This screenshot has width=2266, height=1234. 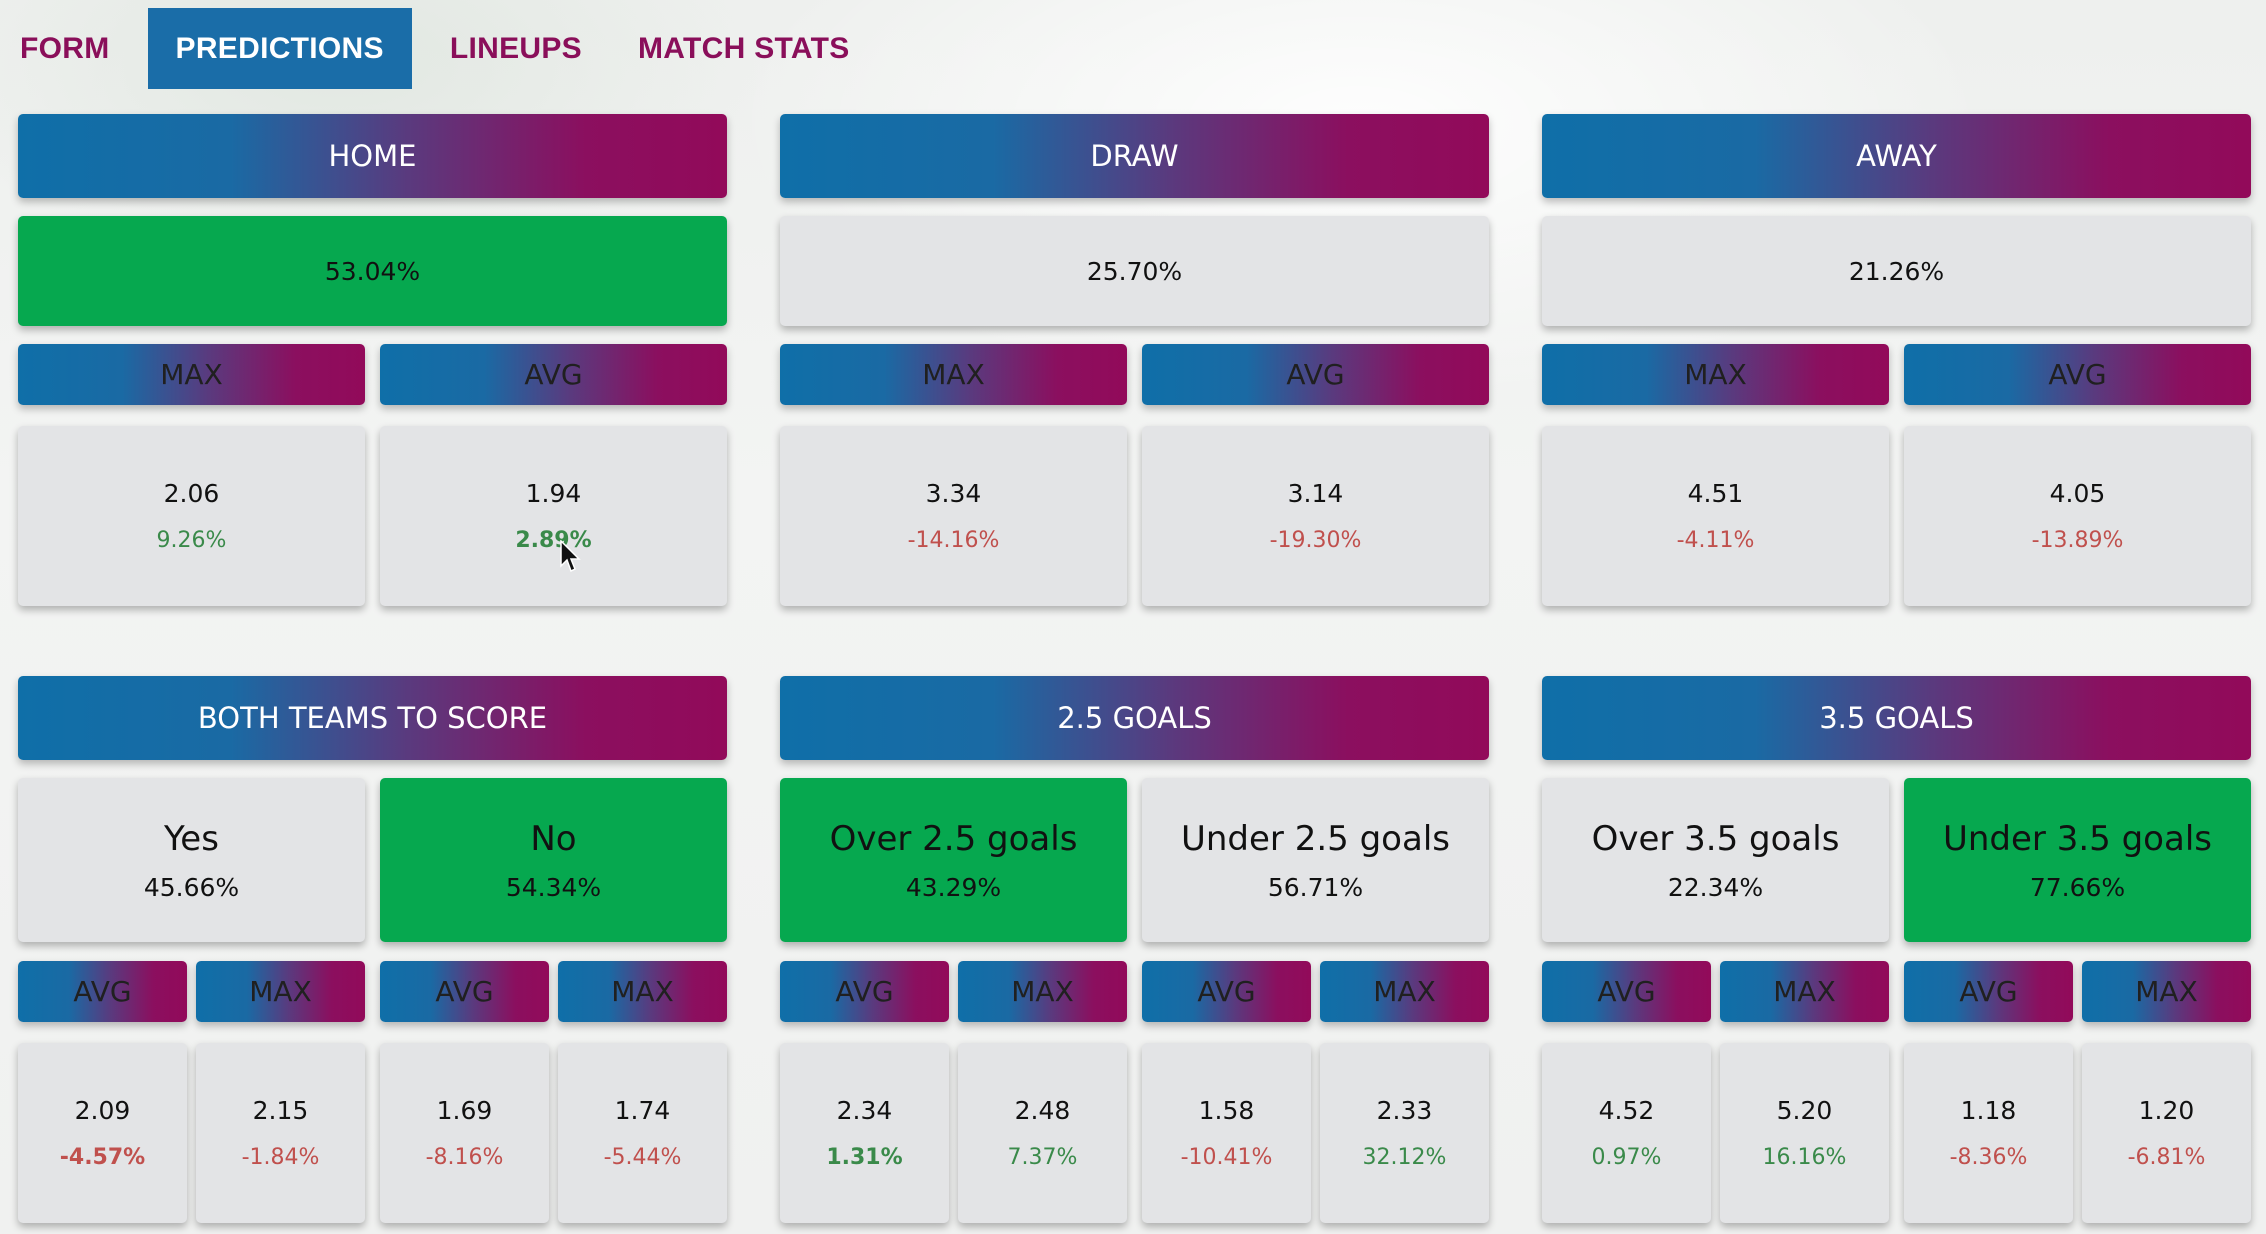 I want to click on market-option-over: Over 2.5 goals 43.29%, so click(x=953, y=860).